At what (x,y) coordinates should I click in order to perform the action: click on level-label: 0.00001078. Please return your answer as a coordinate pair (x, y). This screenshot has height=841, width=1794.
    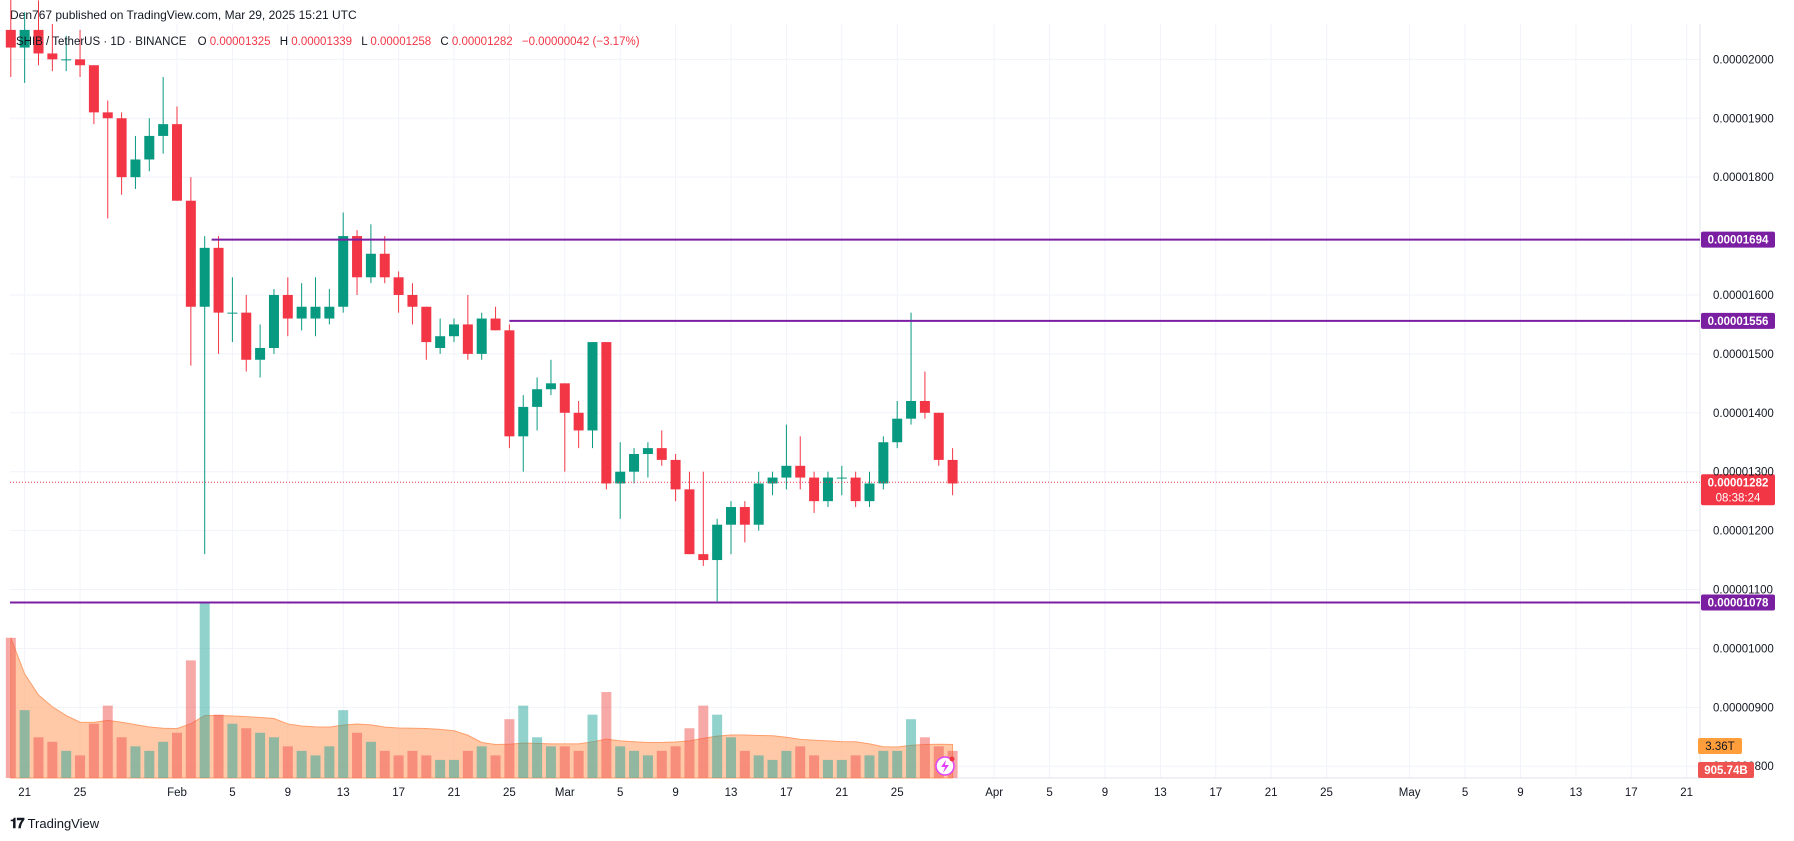
    Looking at the image, I should click on (1738, 603).